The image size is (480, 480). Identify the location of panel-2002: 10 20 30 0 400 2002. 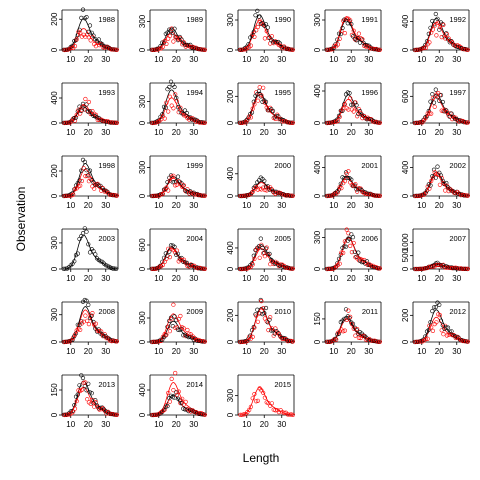
(436, 182).